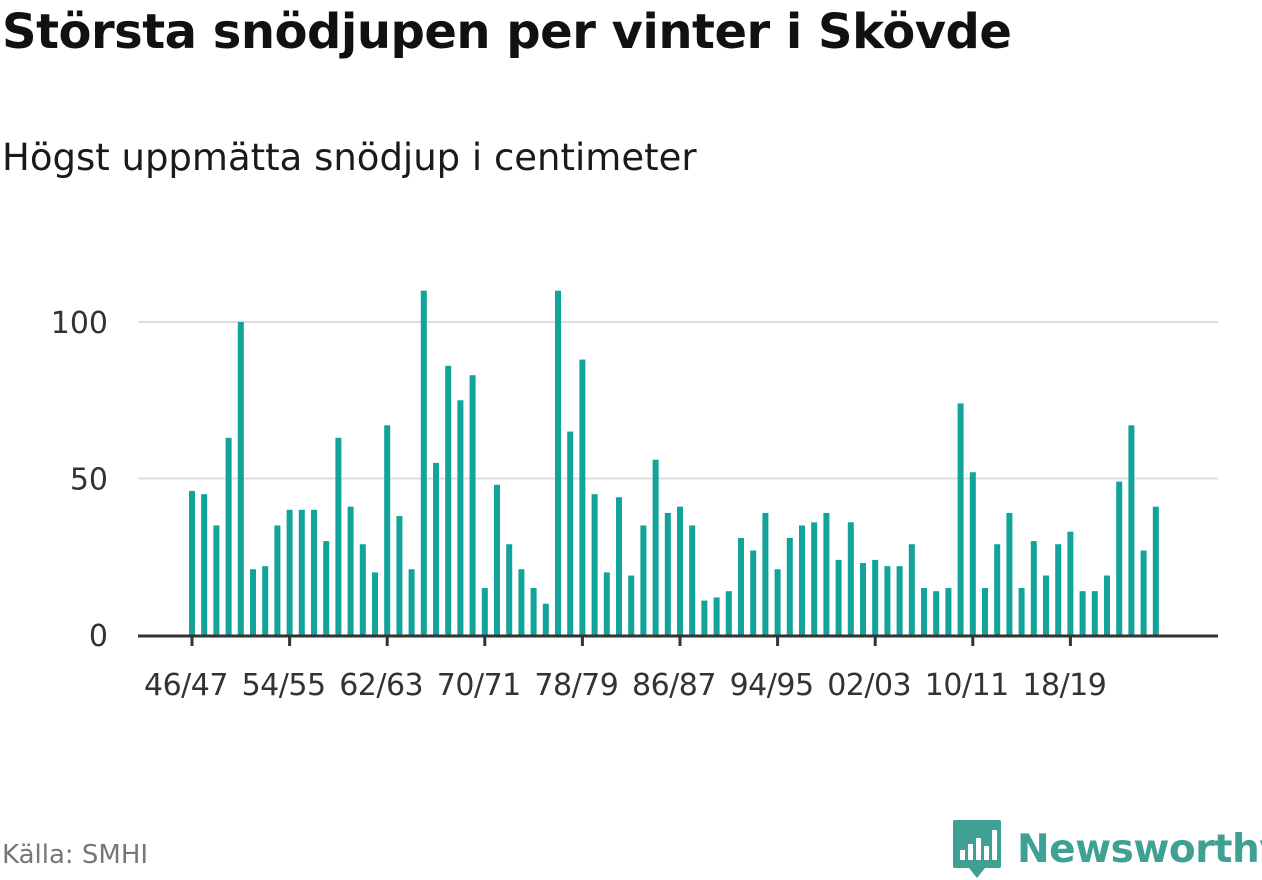 Image resolution: width=1262 pixels, height=880 pixels. What do you see at coordinates (1058, 589) in the screenshot?
I see `bar: 17/18: 29` at bounding box center [1058, 589].